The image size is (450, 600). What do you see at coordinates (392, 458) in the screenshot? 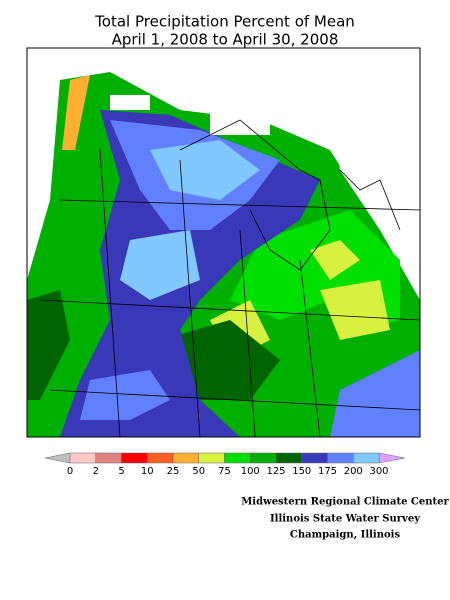
I see `legend-above` at bounding box center [392, 458].